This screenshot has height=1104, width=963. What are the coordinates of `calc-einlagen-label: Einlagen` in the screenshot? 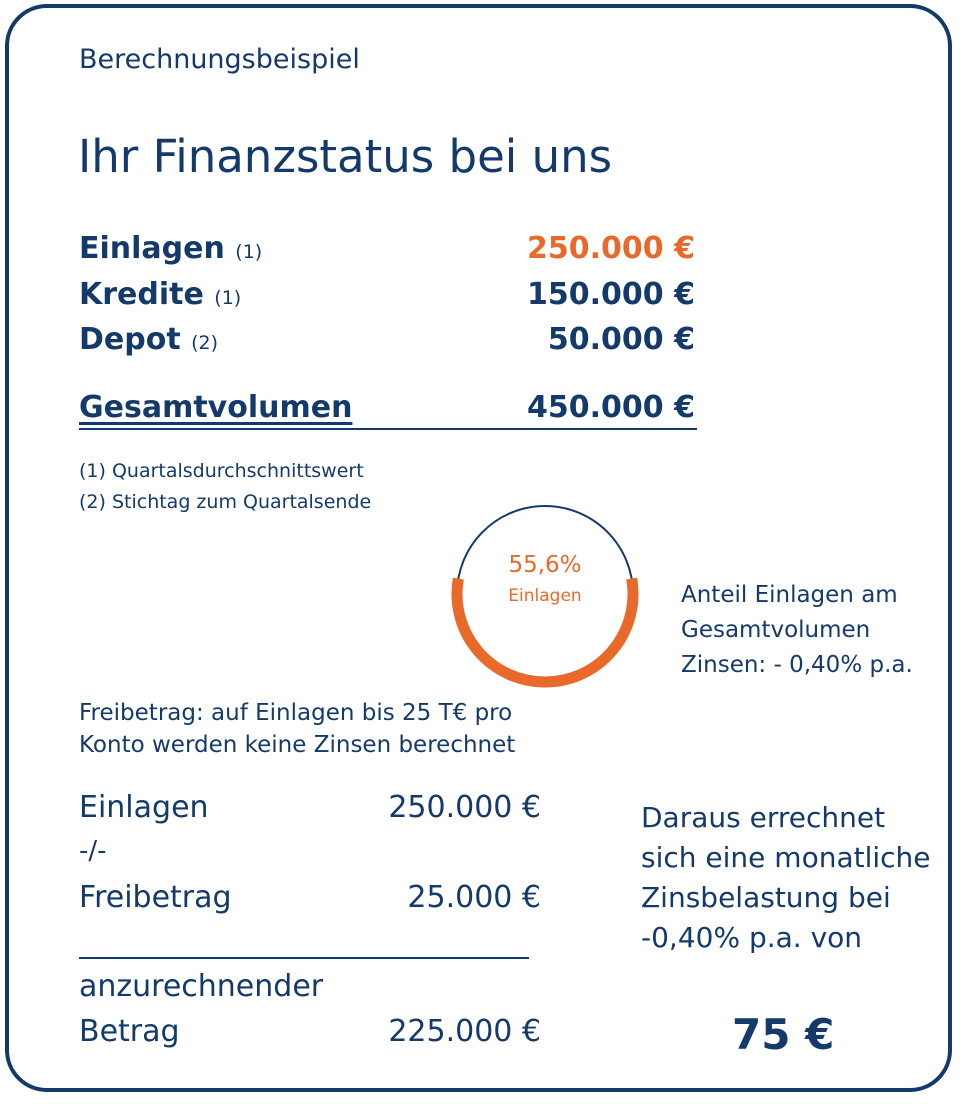 It's located at (144, 807).